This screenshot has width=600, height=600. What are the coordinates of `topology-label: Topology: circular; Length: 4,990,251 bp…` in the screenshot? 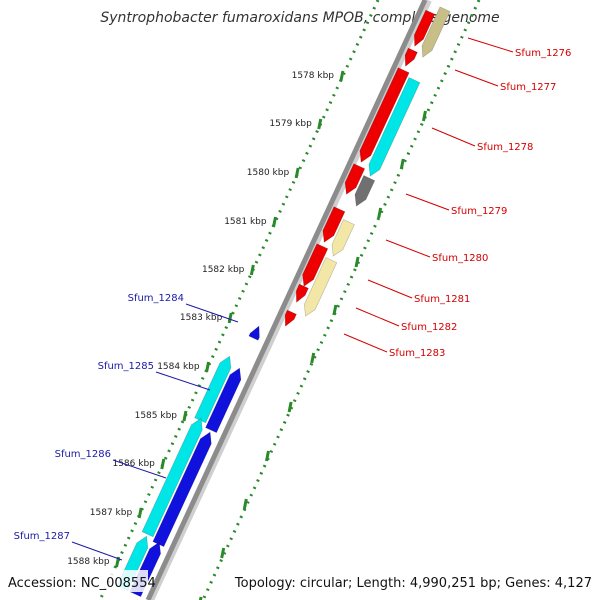 It's located at (413, 583).